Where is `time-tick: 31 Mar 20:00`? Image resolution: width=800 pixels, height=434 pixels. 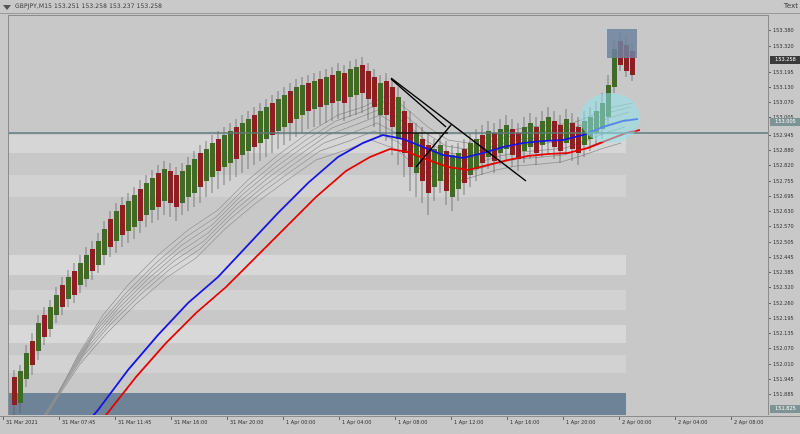 time-tick: 31 Mar 20:00 is located at coordinates (245, 421).